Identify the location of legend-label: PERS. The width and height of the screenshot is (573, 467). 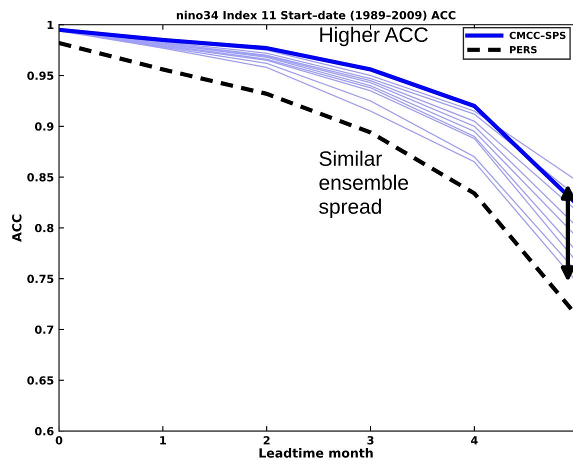
(523, 50).